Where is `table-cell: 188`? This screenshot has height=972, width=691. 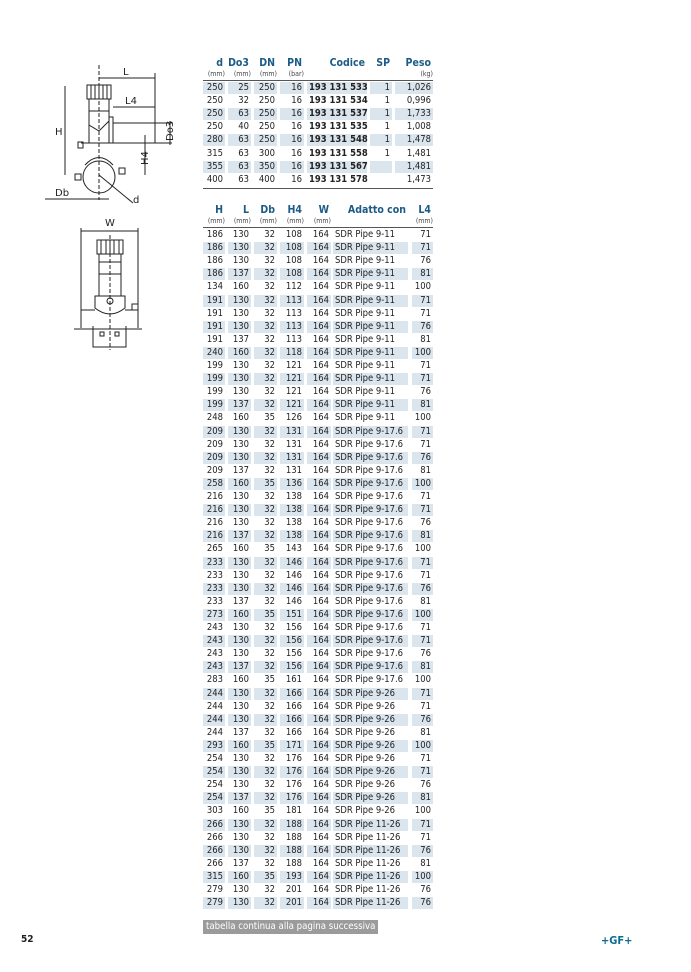
table-cell: 188 is located at coordinates (292, 824).